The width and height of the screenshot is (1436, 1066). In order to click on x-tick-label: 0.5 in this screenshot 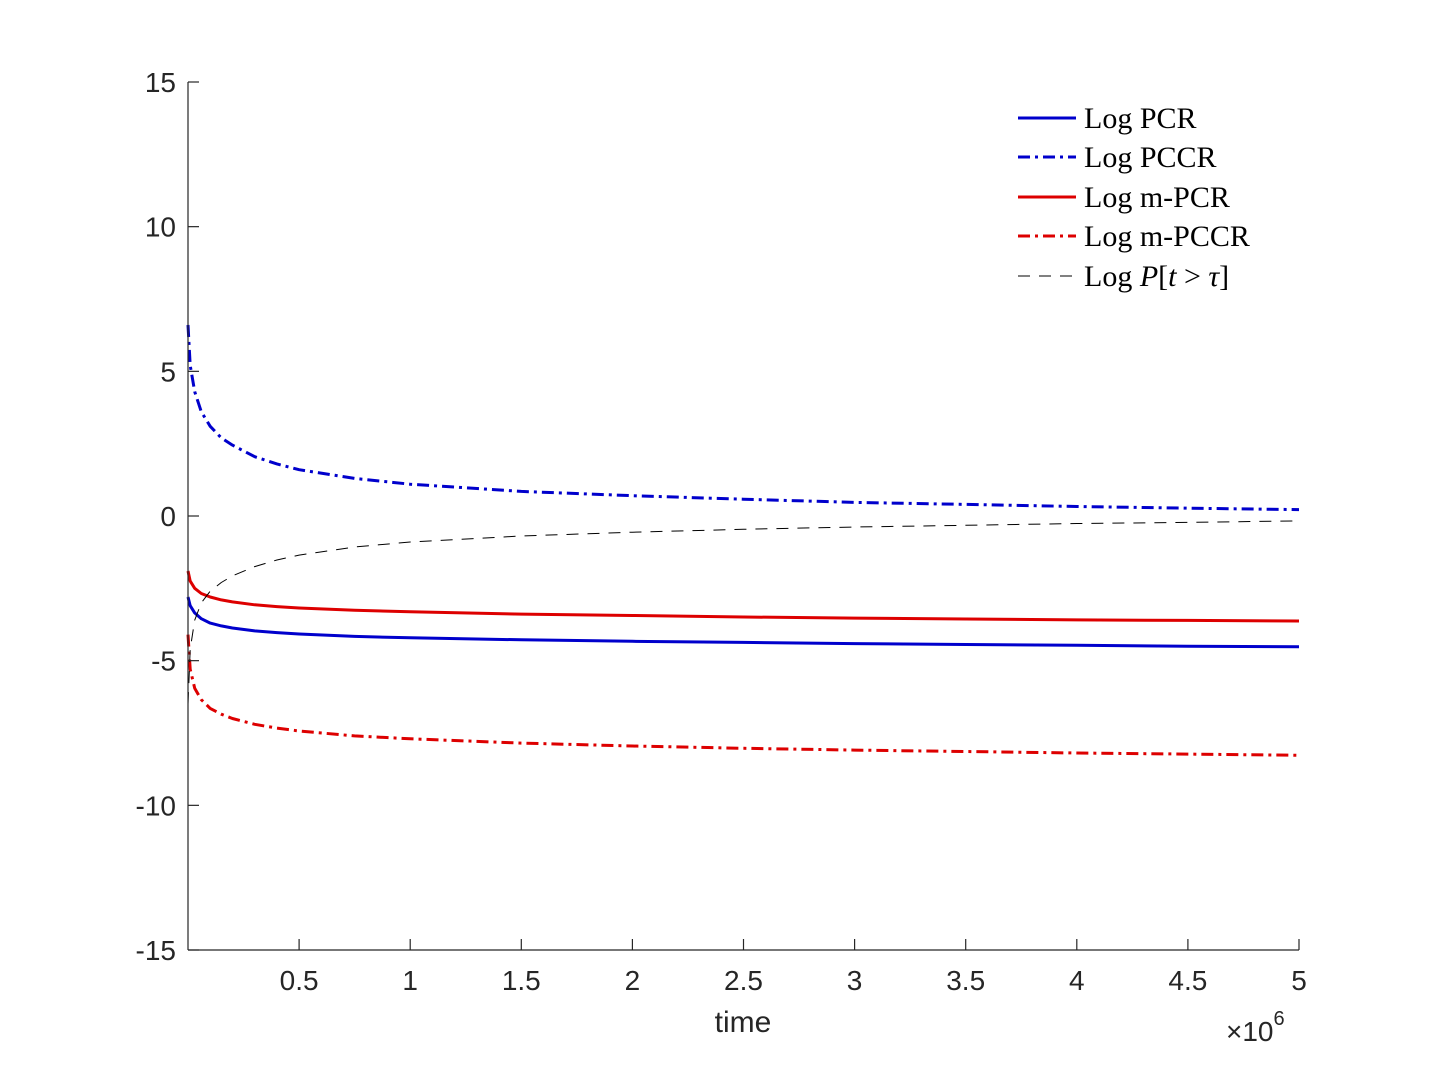, I will do `click(299, 980)`.